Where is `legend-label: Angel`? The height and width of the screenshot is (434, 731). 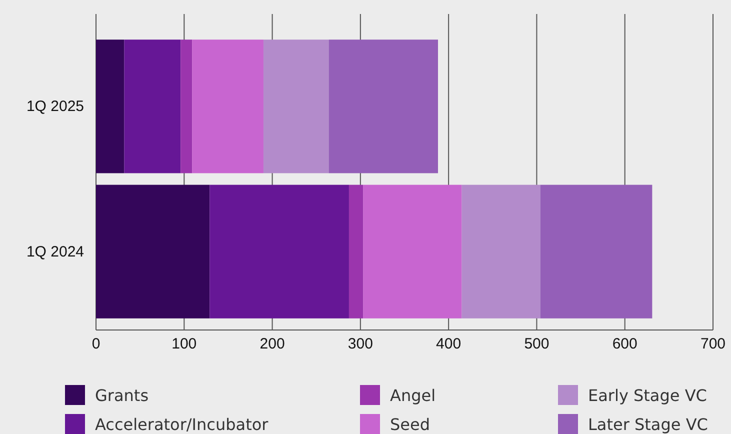 legend-label: Angel is located at coordinates (413, 395).